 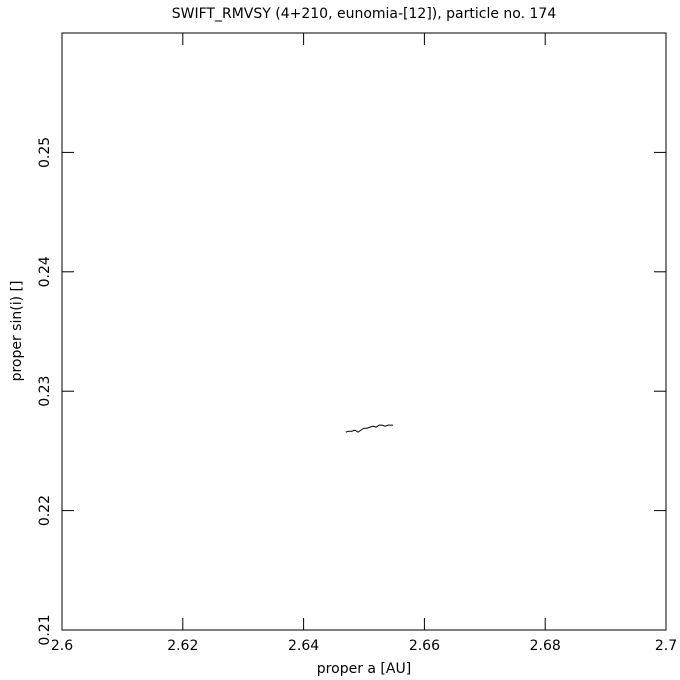 I want to click on x-tick-label: 2.68, so click(x=545, y=646).